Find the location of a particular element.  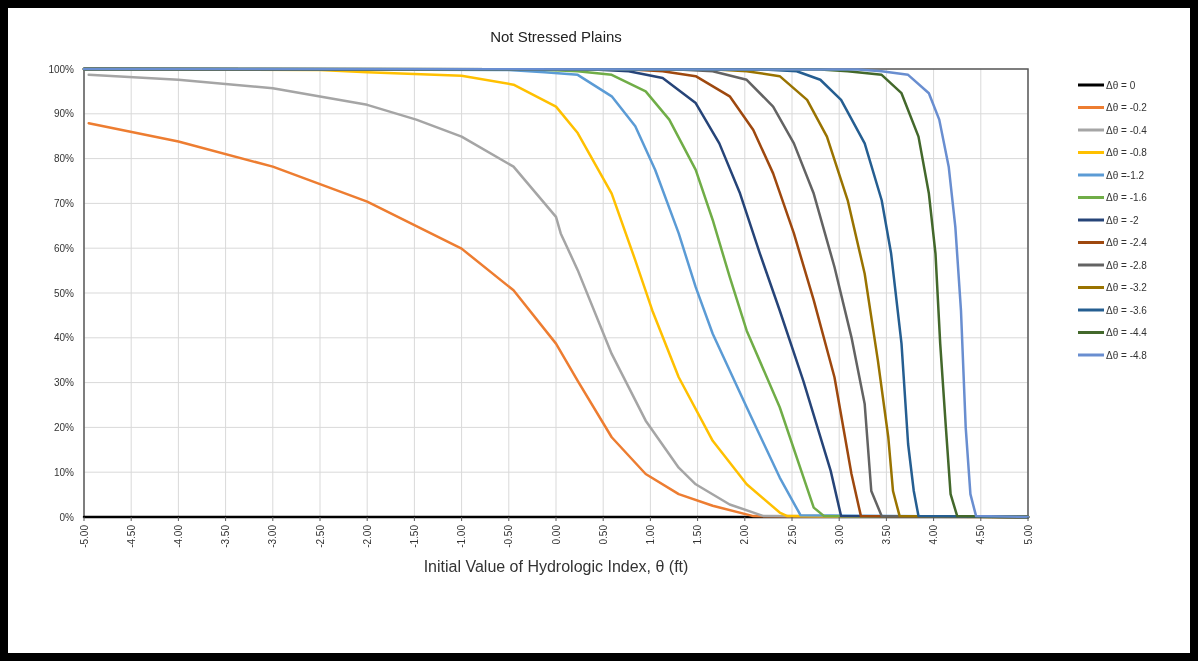

x-axis-title: Initial Value of Hydrologic Index, θ (ft) is located at coordinates (556, 566).